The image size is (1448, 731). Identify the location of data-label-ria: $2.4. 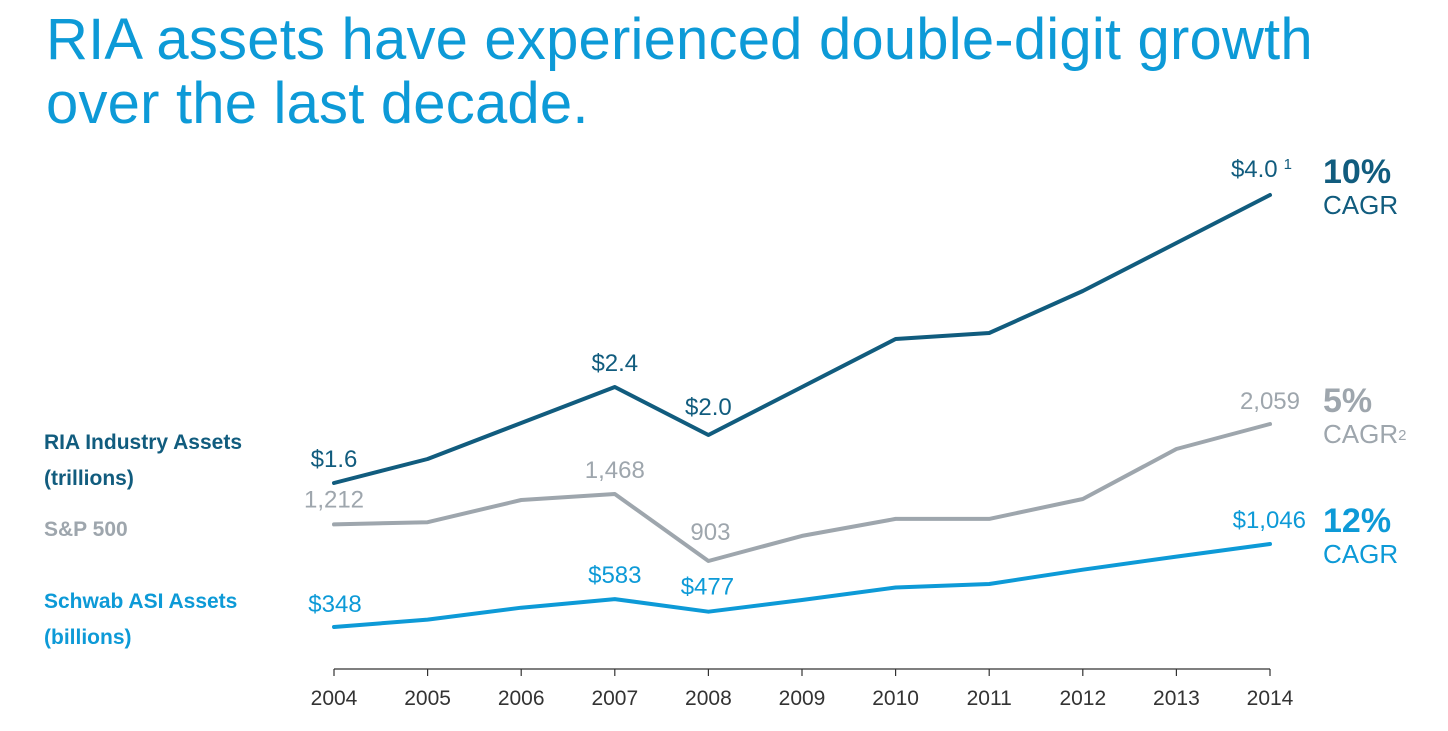
(614, 363).